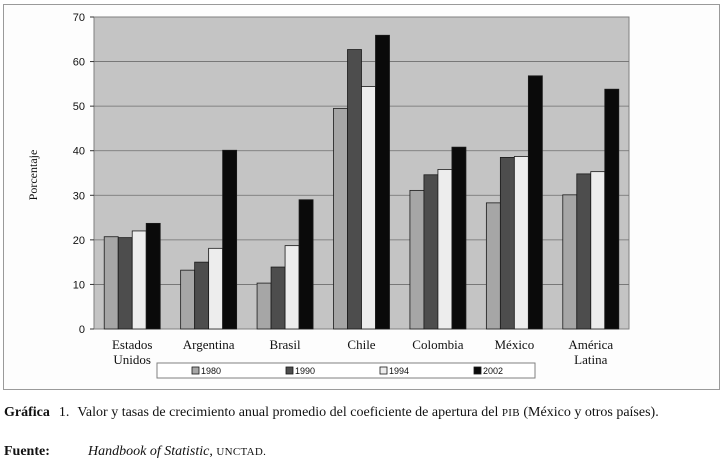 Image resolution: width=725 pixels, height=465 pixels. Describe the element at coordinates (79, 63) in the screenshot. I see `y-tick-label-6: 60` at that location.